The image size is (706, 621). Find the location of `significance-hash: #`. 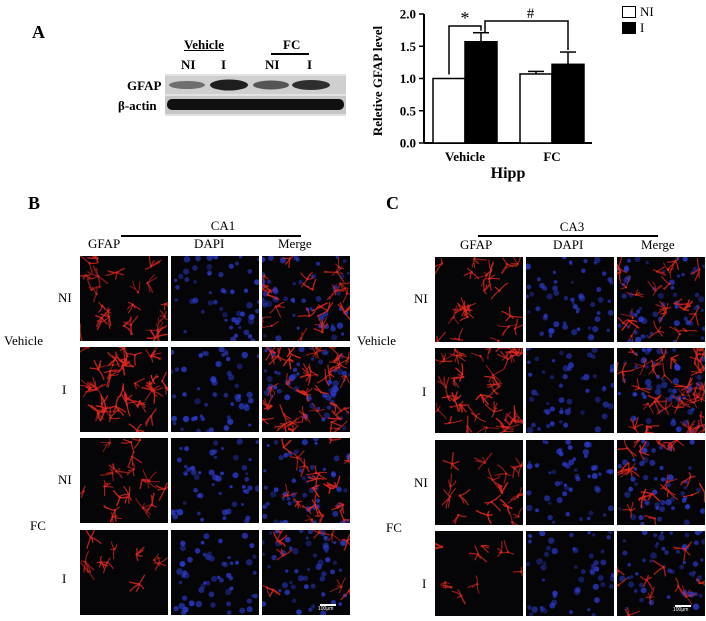

significance-hash: # is located at coordinates (531, 14).